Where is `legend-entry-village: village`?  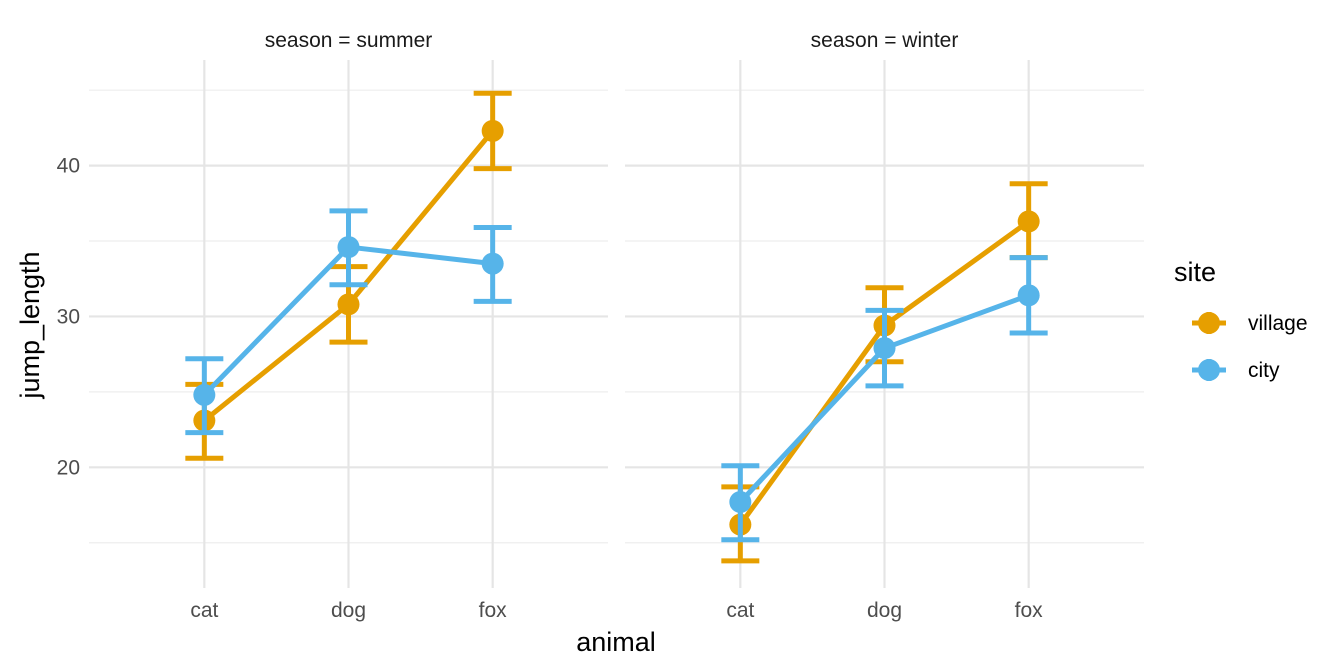
legend-entry-village: village is located at coordinates (1250, 323).